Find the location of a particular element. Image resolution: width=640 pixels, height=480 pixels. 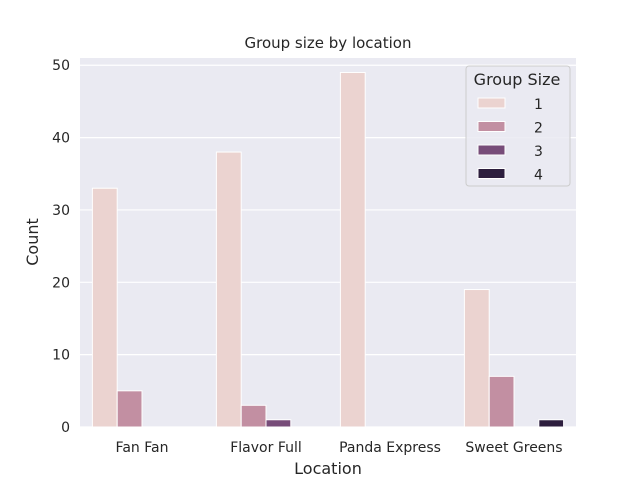

y-tick-label: 20 is located at coordinates (61, 283).